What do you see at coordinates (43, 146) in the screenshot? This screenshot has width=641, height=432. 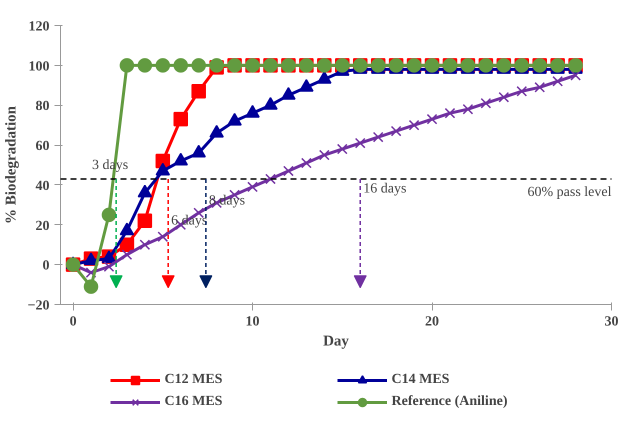 I see `y-tick-label: 60` at bounding box center [43, 146].